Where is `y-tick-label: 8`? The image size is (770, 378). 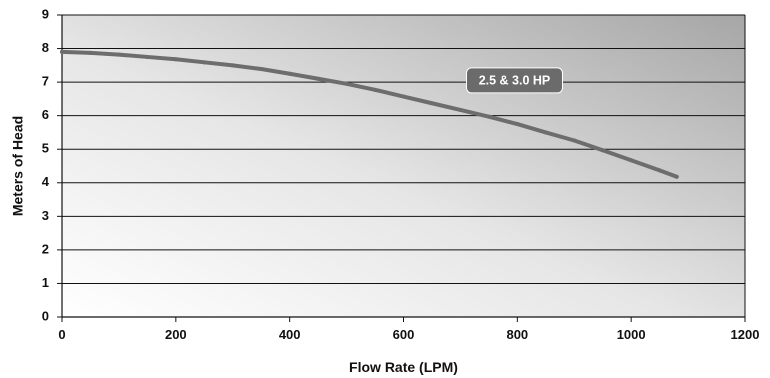
y-tick-label: 8 is located at coordinates (45, 47).